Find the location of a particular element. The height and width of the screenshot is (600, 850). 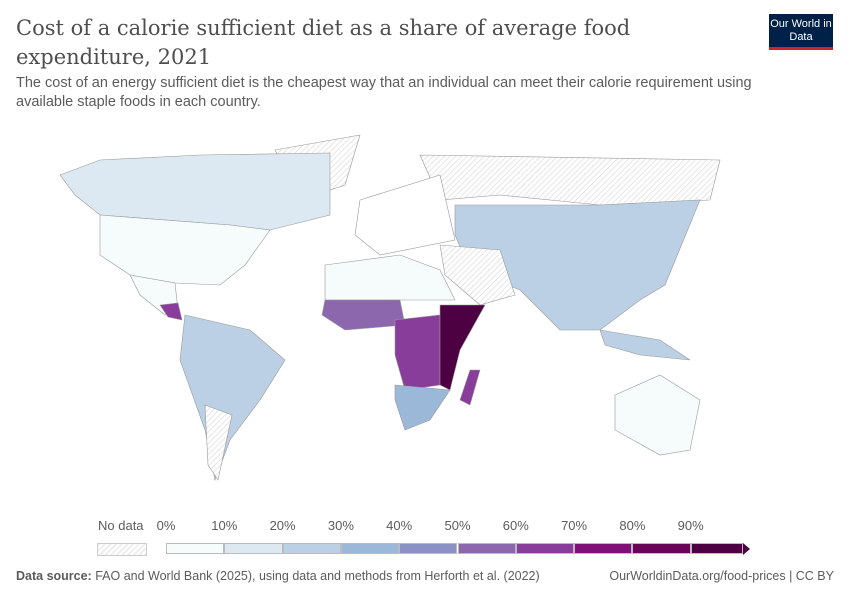

source-url: OurWorldinData.org/food-prices | CC BY is located at coordinates (721, 576).